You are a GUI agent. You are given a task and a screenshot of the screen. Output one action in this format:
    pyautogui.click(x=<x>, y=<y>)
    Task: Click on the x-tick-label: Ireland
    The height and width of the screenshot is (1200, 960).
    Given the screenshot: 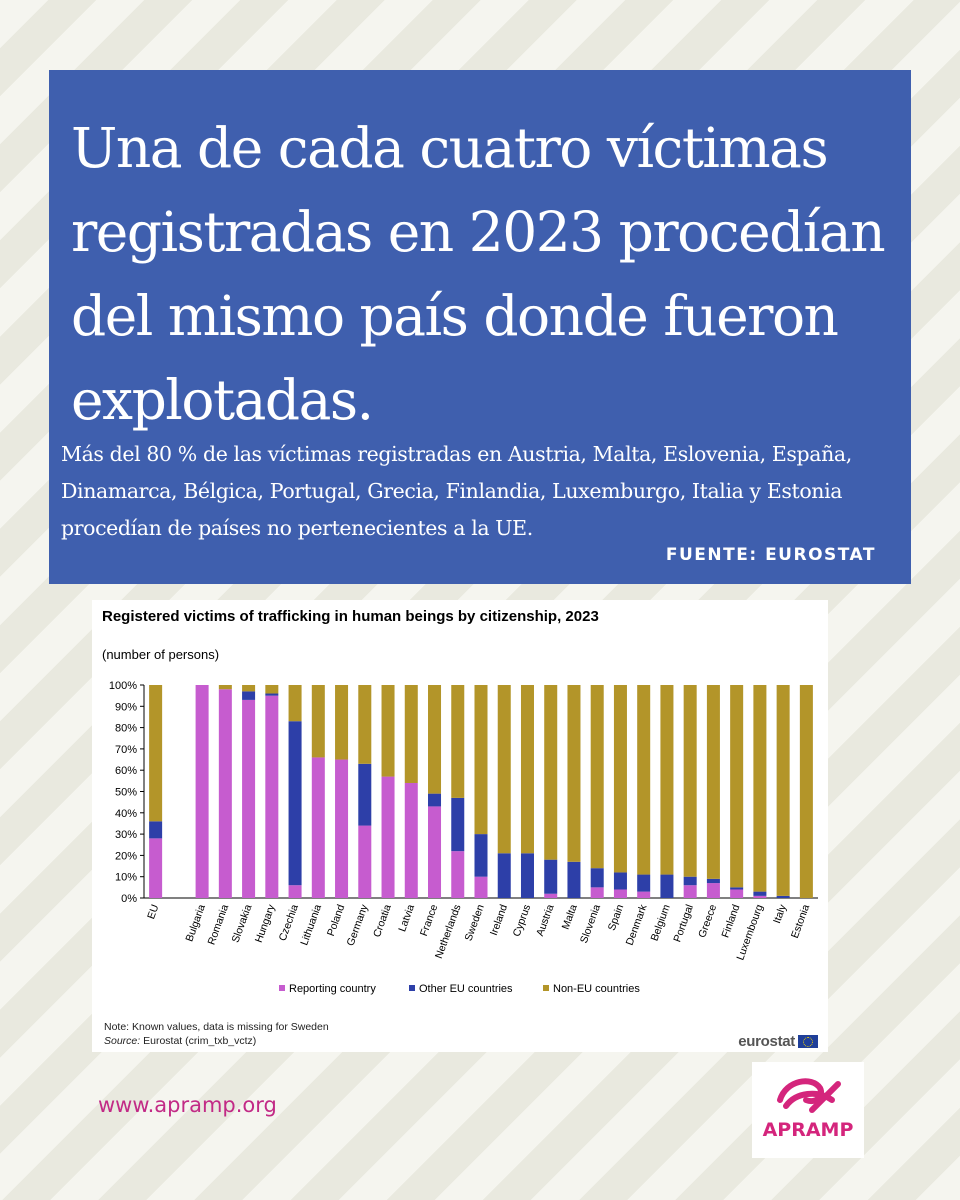 What is the action you would take?
    pyautogui.click(x=499, y=920)
    